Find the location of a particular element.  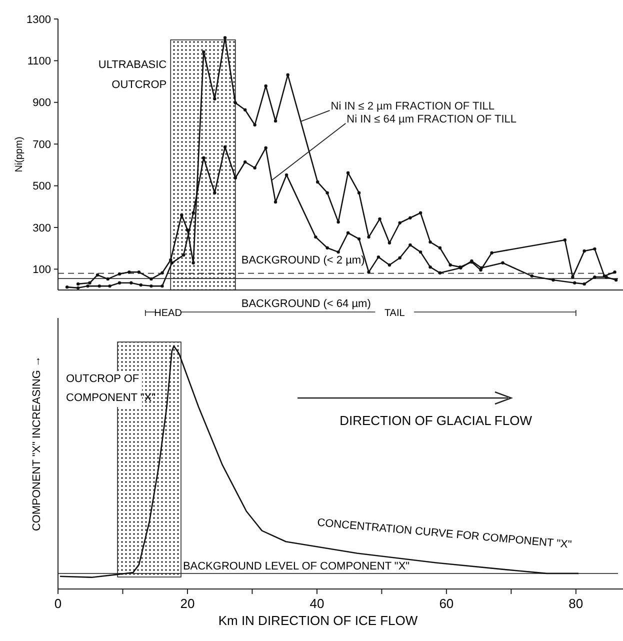

x-tick-label: 0 is located at coordinates (58, 603).